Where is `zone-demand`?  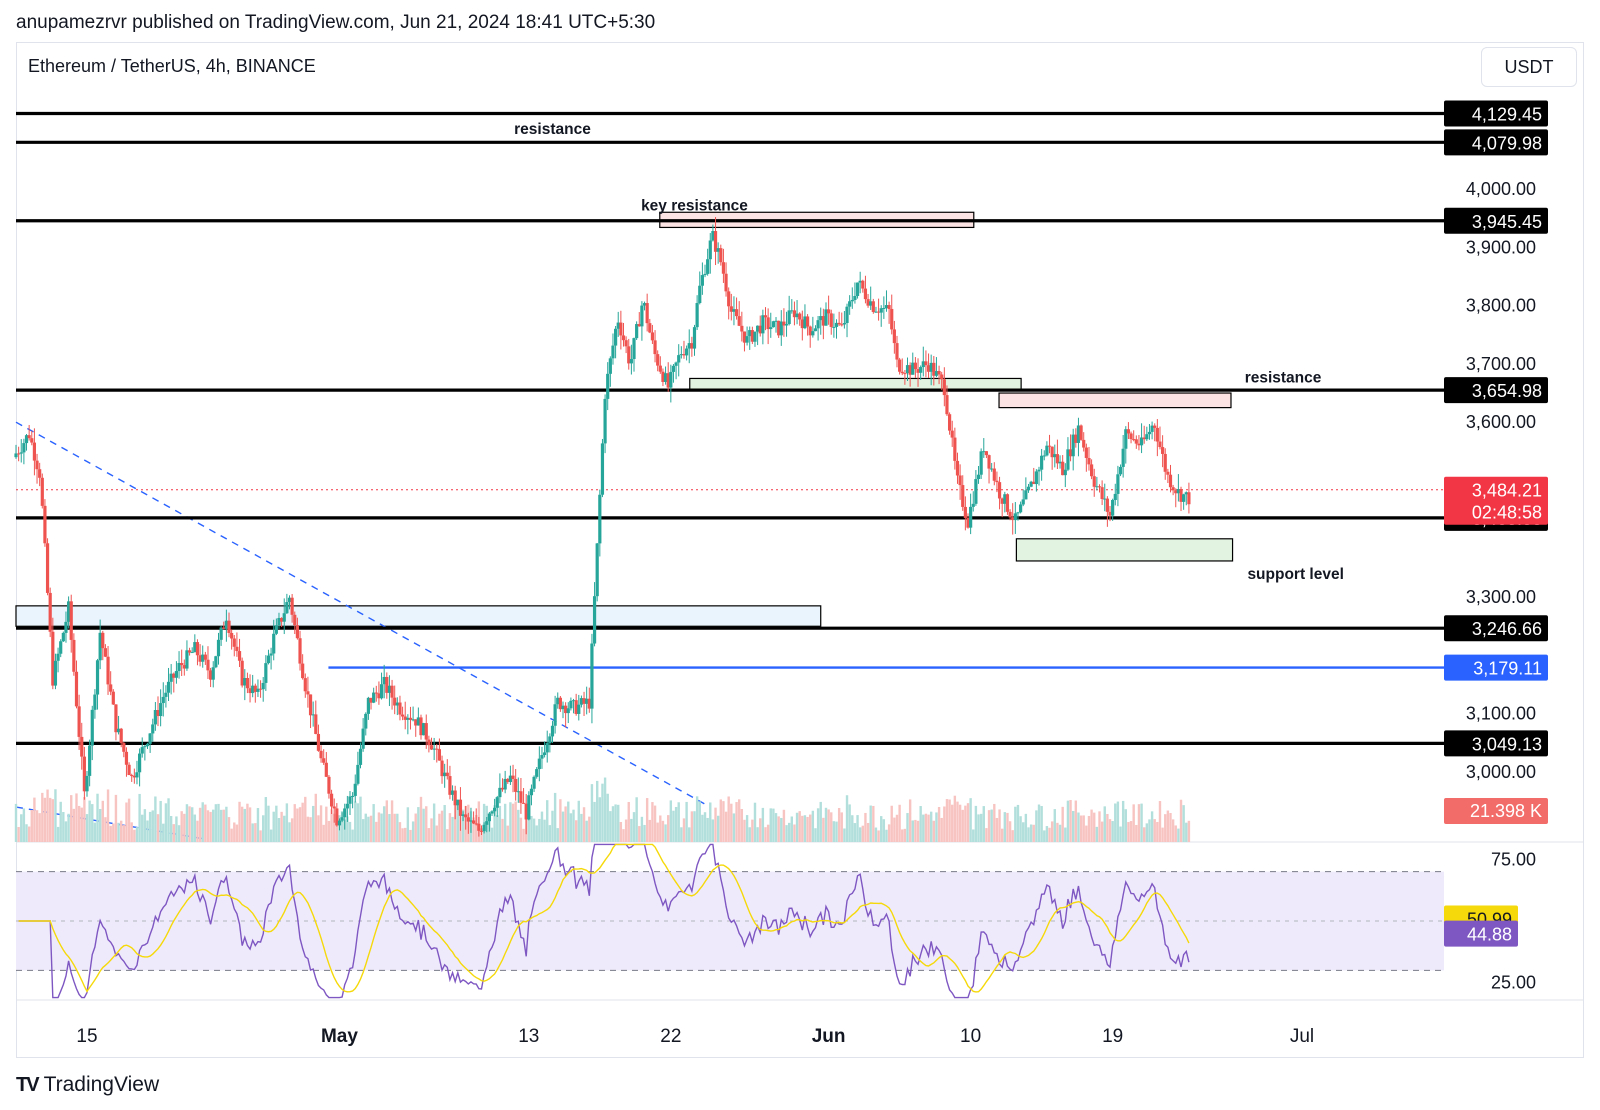 zone-demand is located at coordinates (418, 616).